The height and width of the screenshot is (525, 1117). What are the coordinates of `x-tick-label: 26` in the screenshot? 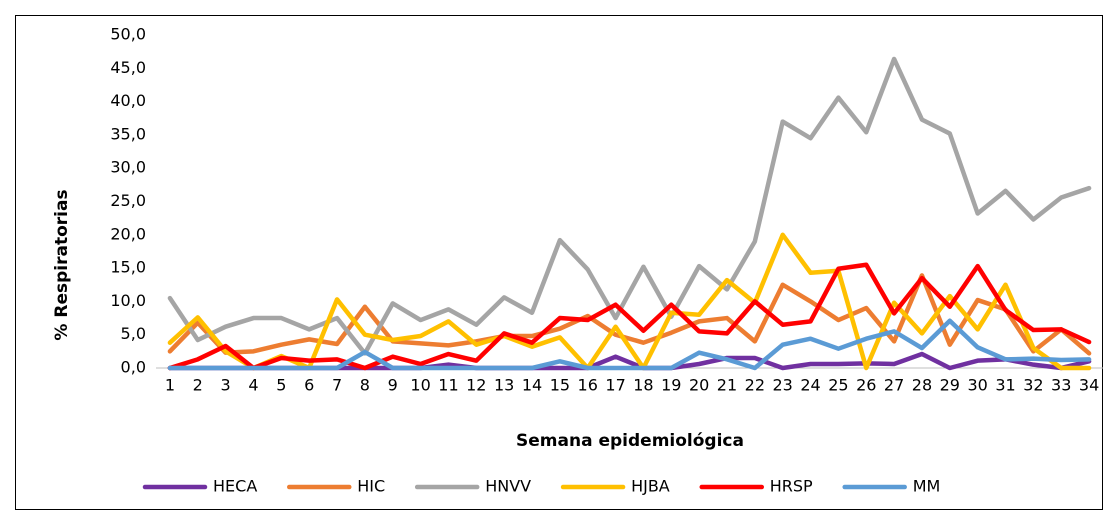 It's located at (866, 385).